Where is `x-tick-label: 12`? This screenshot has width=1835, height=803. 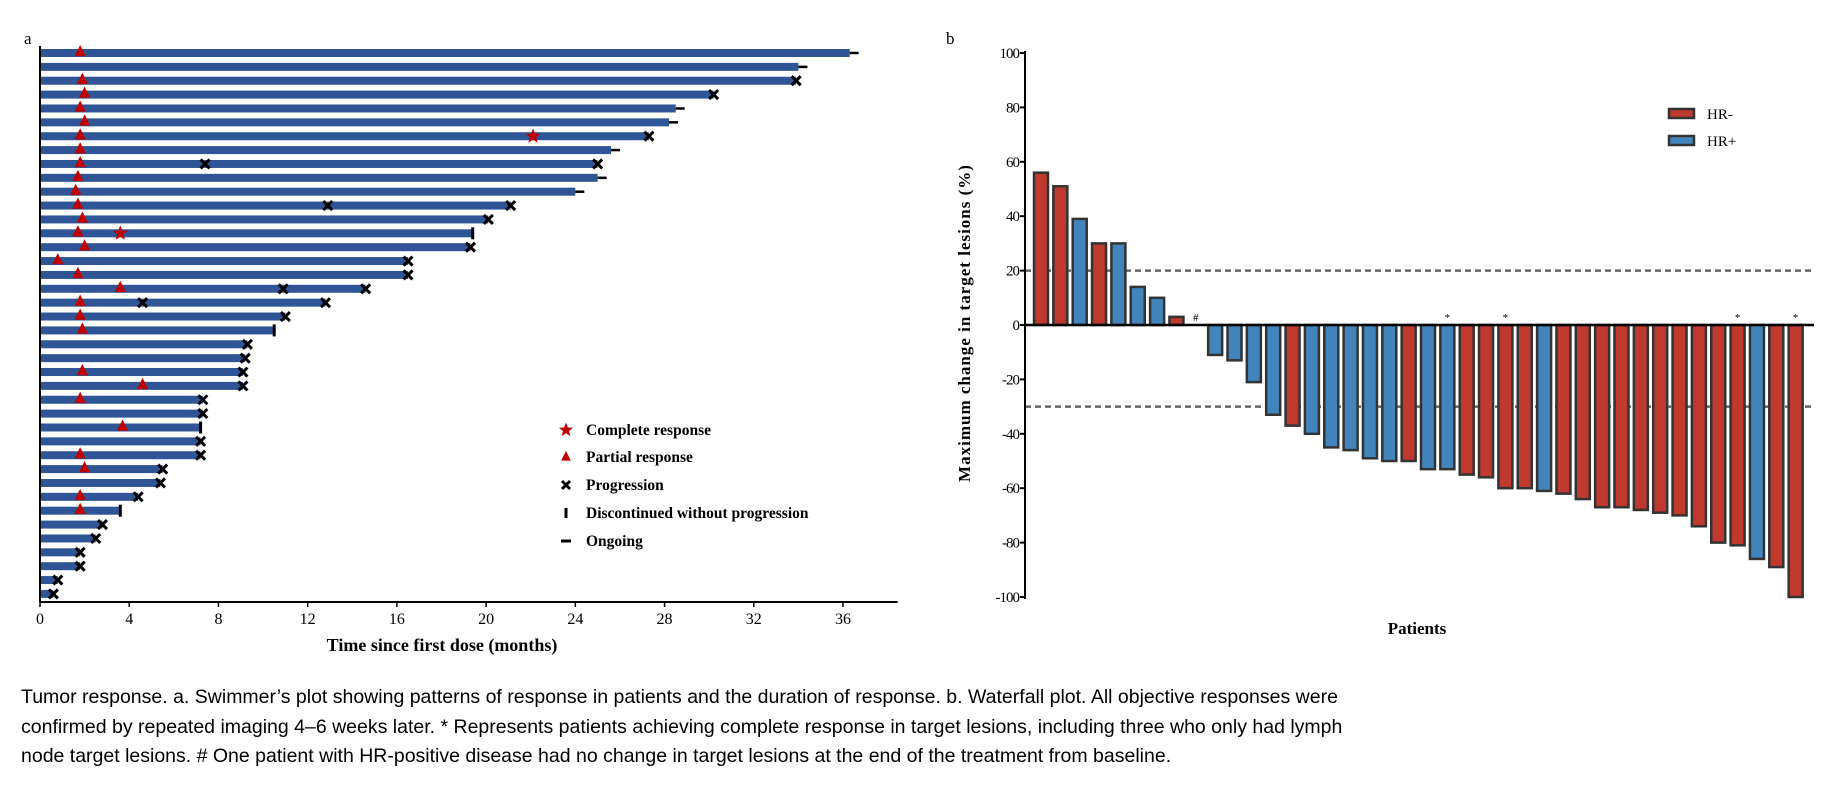 x-tick-label: 12 is located at coordinates (308, 619).